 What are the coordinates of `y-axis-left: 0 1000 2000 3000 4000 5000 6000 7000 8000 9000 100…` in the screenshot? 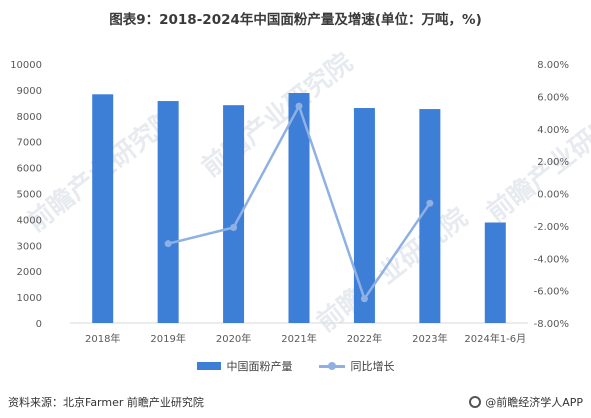 It's located at (26, 195).